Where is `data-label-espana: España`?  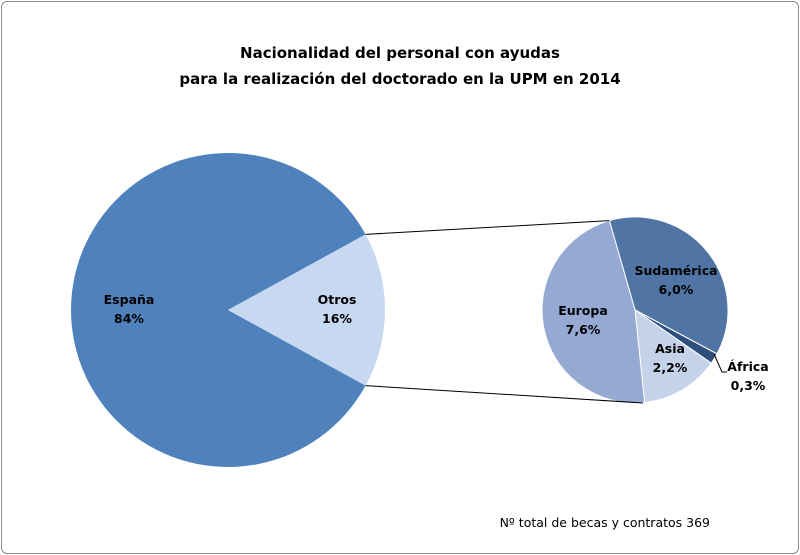 data-label-espana: España is located at coordinates (129, 299).